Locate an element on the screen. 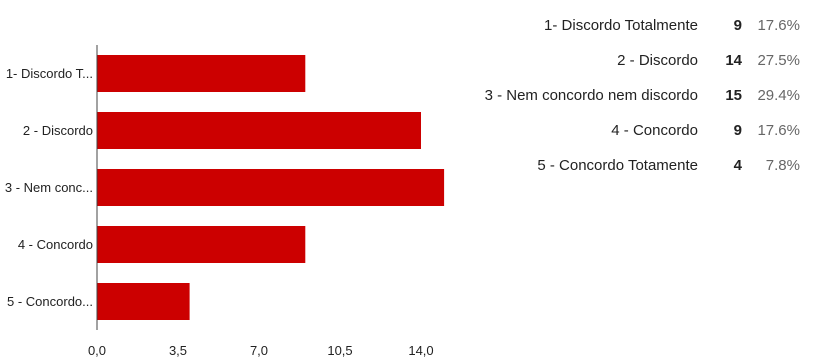  summary-percent: 27.5% is located at coordinates (778, 60).